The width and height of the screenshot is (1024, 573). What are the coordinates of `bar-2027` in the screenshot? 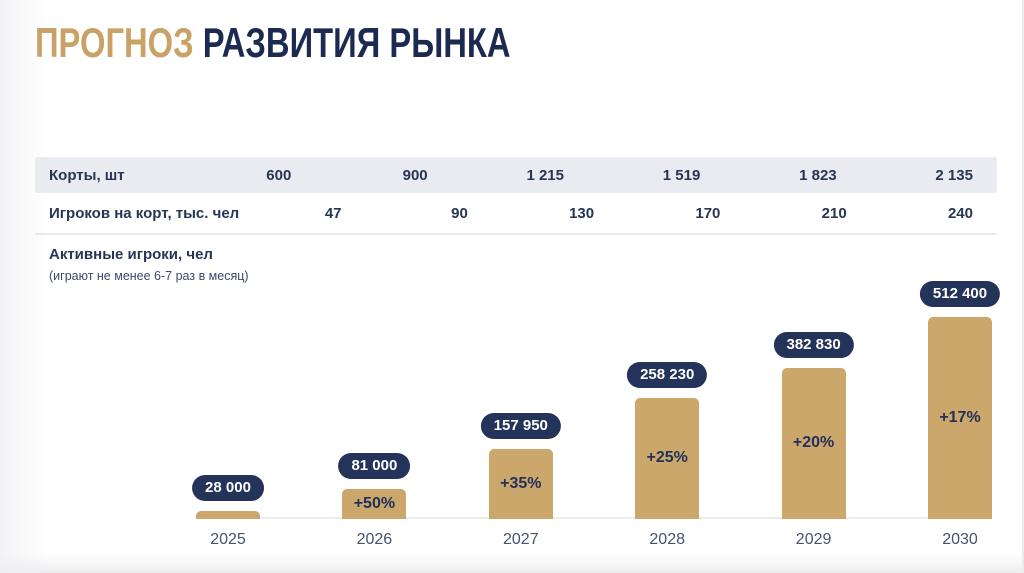 It's located at (520, 484).